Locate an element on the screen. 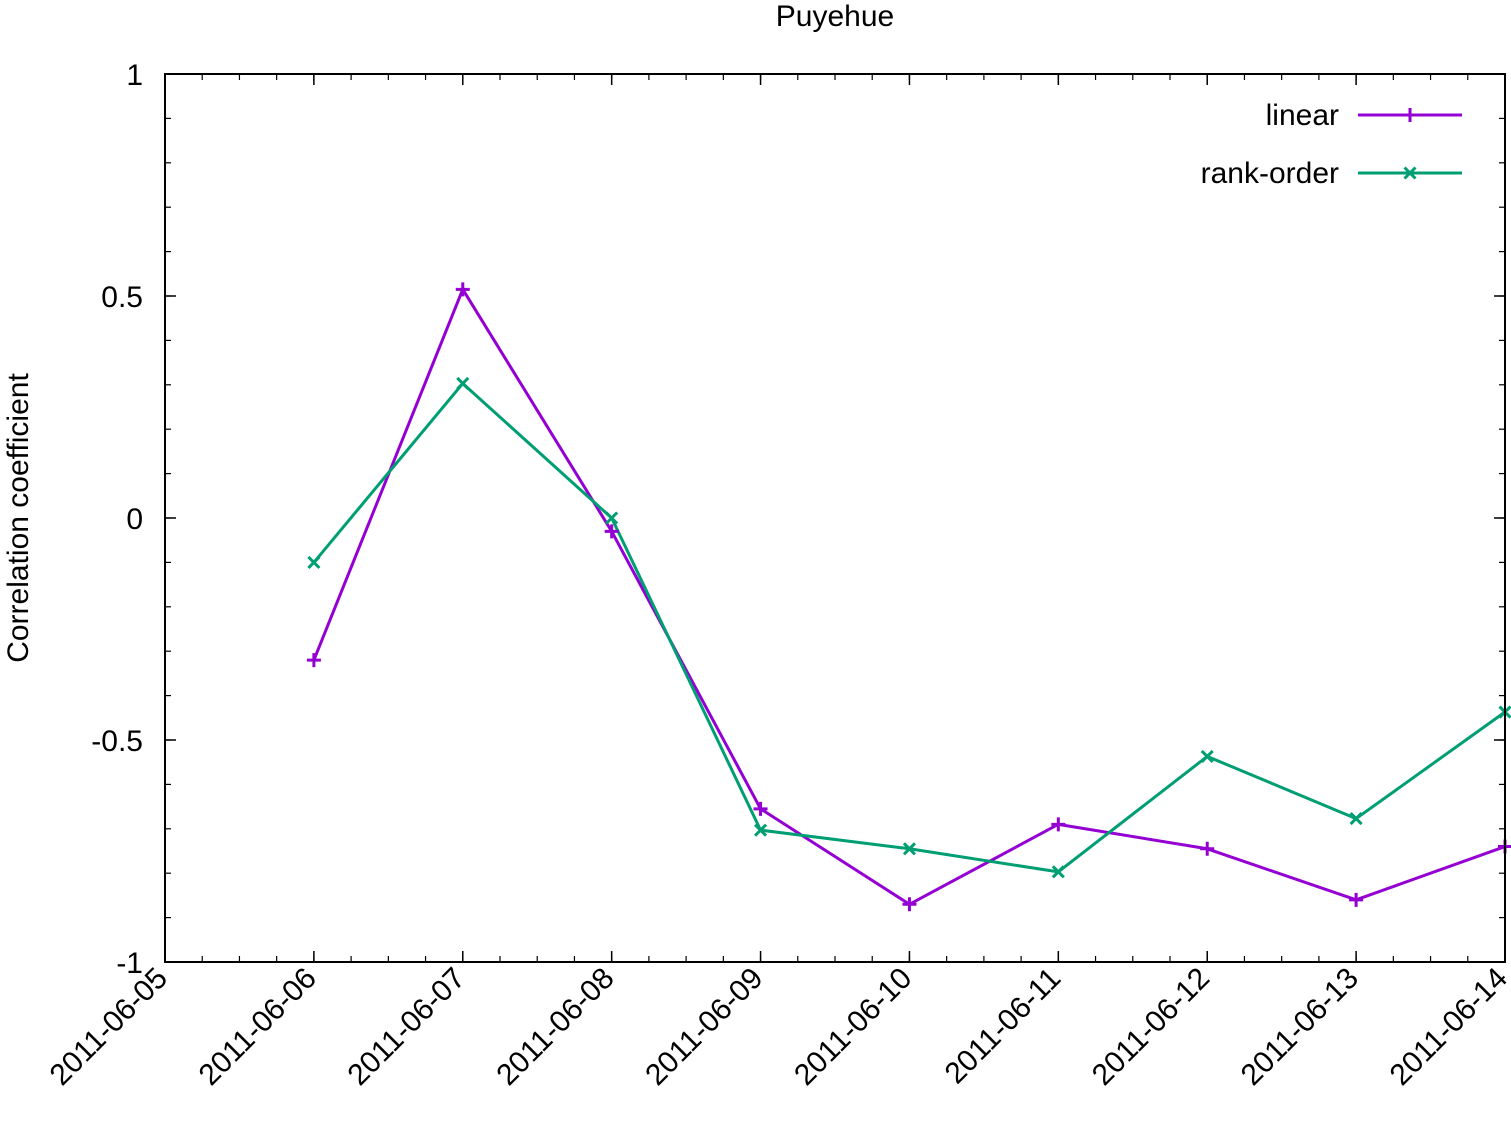  y-tick-label: -0.5 is located at coordinates (117, 741).